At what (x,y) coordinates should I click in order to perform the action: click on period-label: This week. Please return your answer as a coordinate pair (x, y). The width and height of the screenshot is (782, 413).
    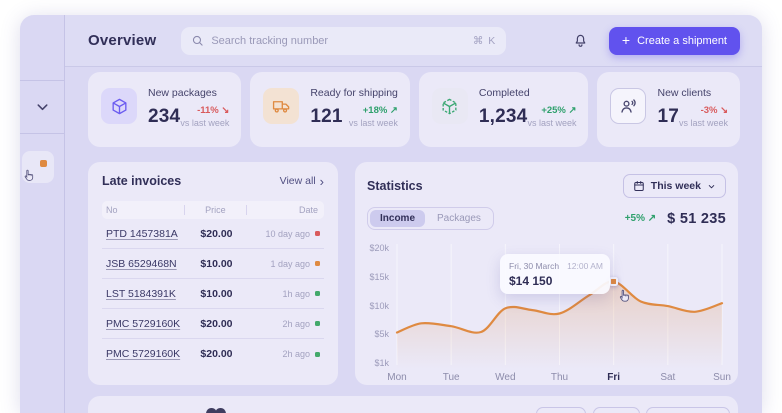
    Looking at the image, I should click on (675, 186).